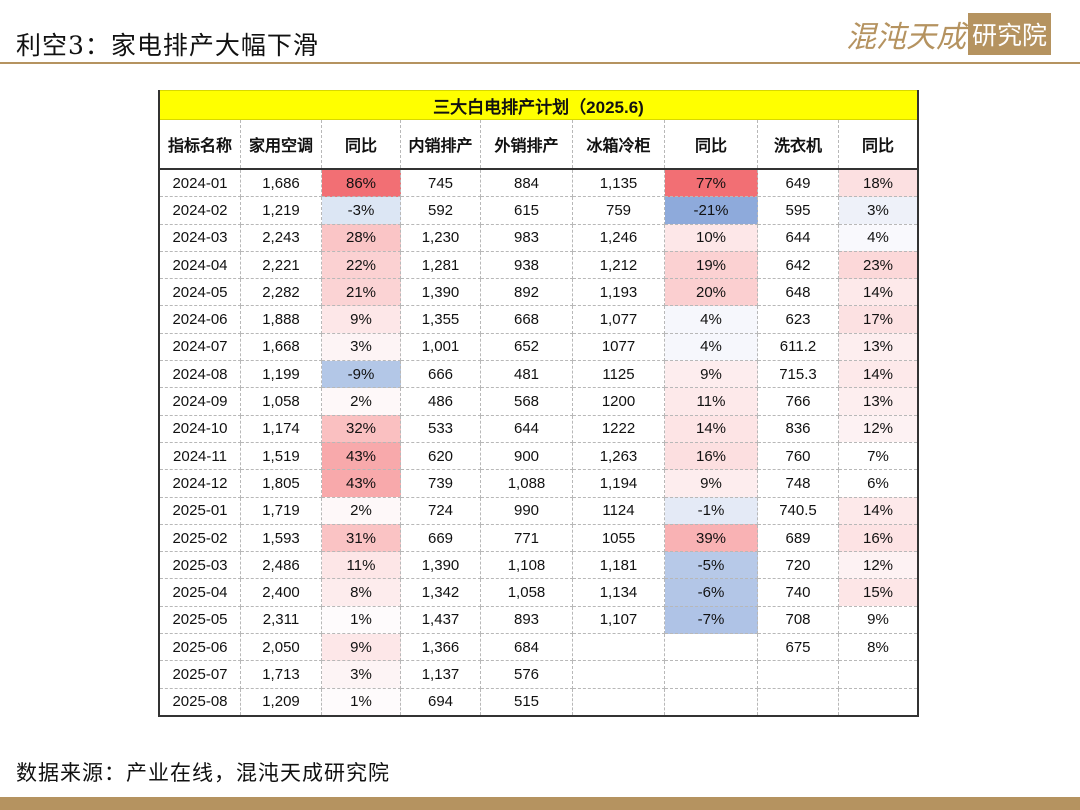 This screenshot has width=1080, height=810. I want to click on row-label: 2025-05, so click(199, 620).